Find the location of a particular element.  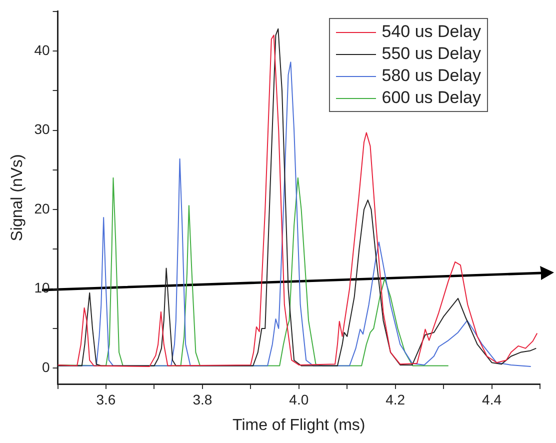

x-tick-label: 3.6 is located at coordinates (106, 399).